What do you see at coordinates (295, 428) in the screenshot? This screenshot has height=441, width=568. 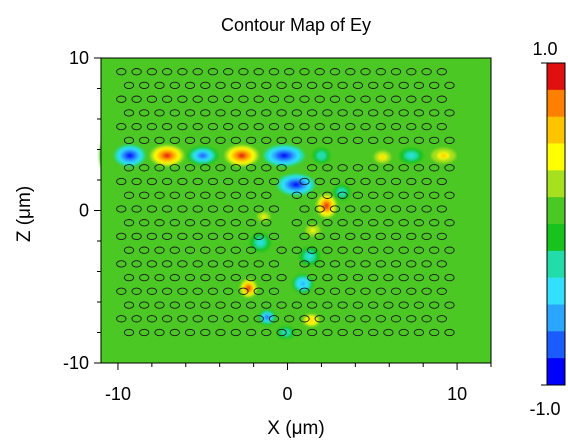 I see `x-axis-label: X (μm)` at bounding box center [295, 428].